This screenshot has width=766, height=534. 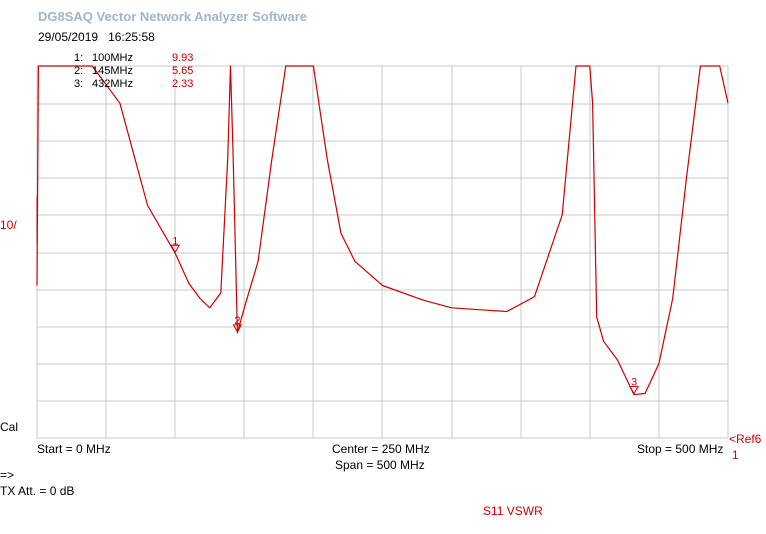 I want to click on marker-readout-2-freq: 145MHz, so click(x=112, y=71).